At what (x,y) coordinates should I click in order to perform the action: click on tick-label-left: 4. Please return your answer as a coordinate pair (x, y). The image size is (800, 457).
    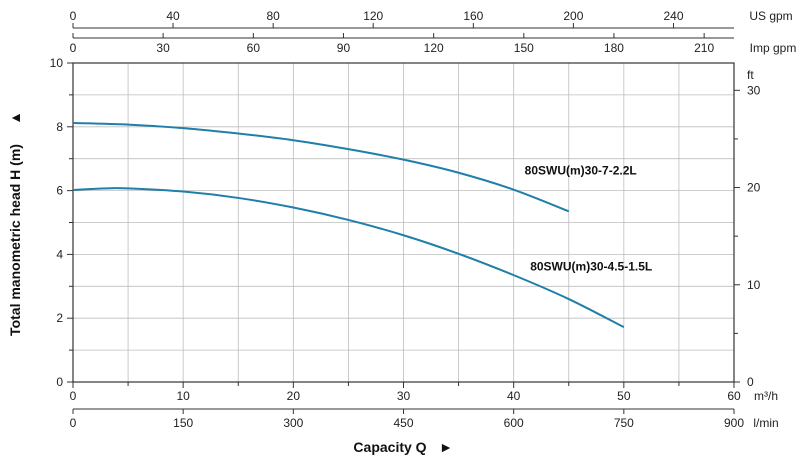
    Looking at the image, I should click on (59, 254).